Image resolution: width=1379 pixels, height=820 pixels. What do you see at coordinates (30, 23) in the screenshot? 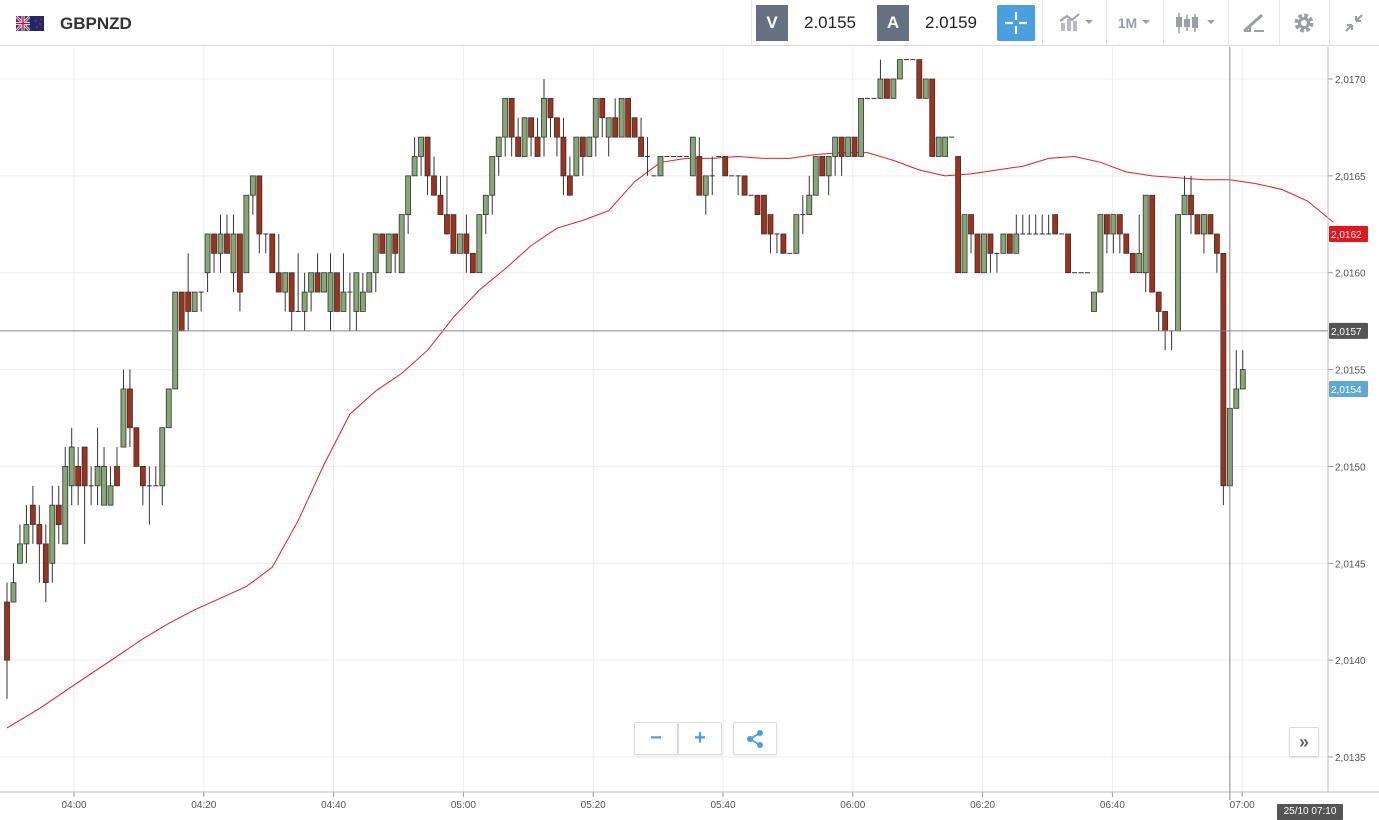
I see `uk-nz-flag-icon` at bounding box center [30, 23].